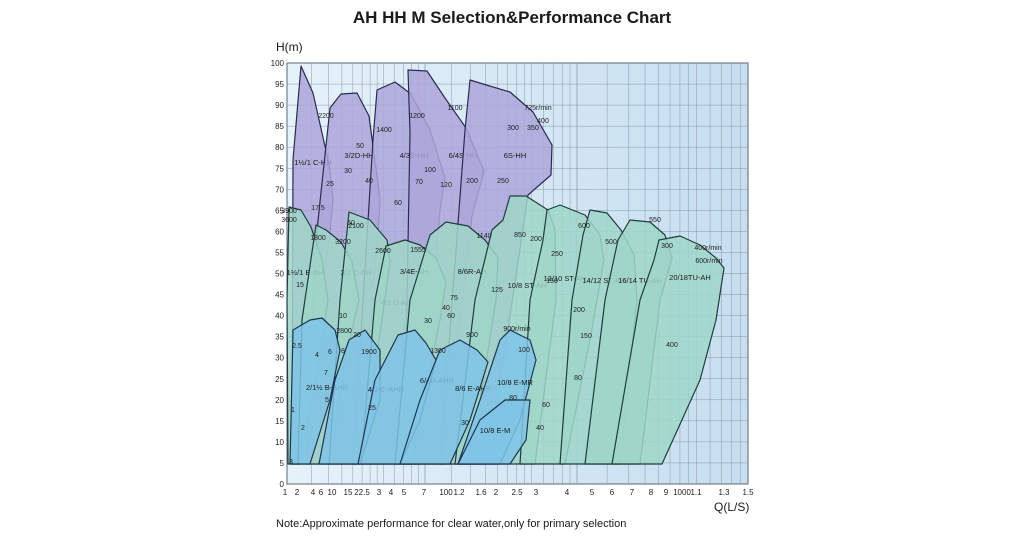  Describe the element at coordinates (282, 463) in the screenshot. I see `y-tick-1: 5` at that location.